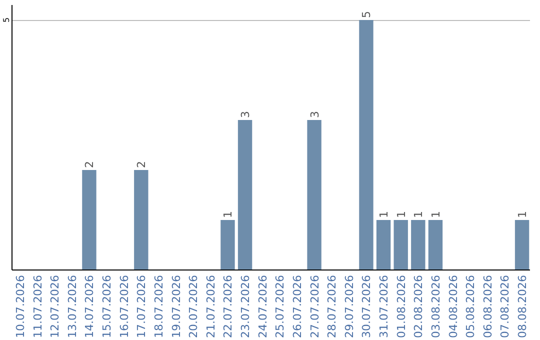  Describe the element at coordinates (367, 14) in the screenshot. I see `data-label: 5` at that location.